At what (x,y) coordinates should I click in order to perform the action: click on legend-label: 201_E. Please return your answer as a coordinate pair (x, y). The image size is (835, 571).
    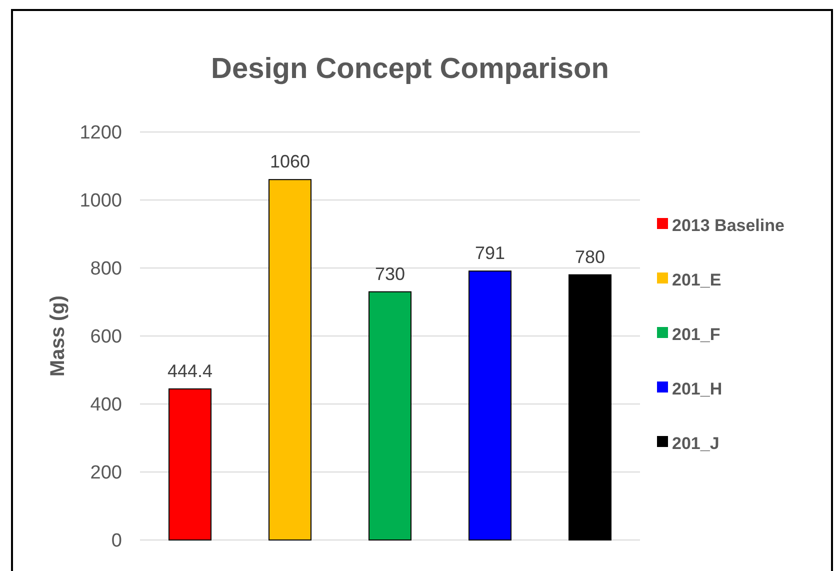
    Looking at the image, I should click on (697, 280).